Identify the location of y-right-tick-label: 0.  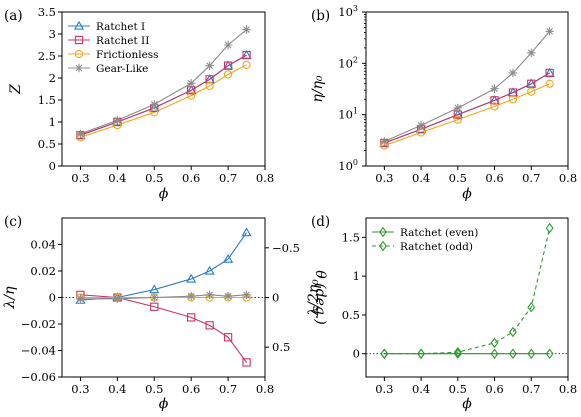
(275, 298).